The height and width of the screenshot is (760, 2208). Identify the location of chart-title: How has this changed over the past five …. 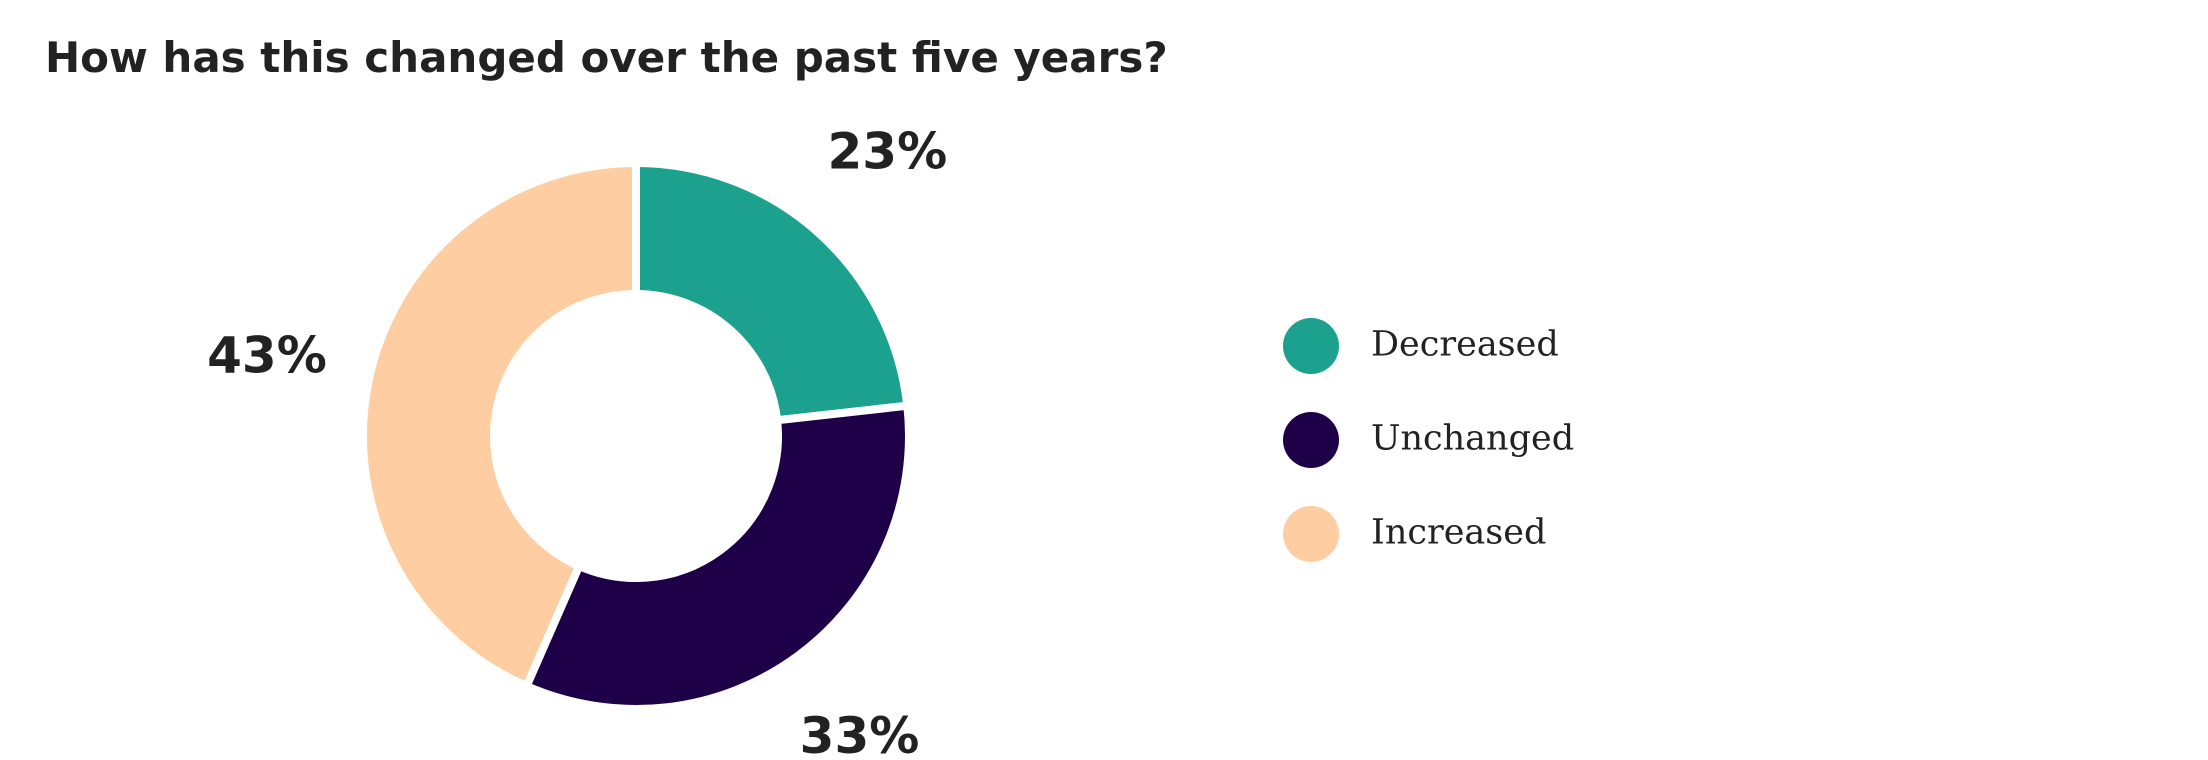
(606, 57).